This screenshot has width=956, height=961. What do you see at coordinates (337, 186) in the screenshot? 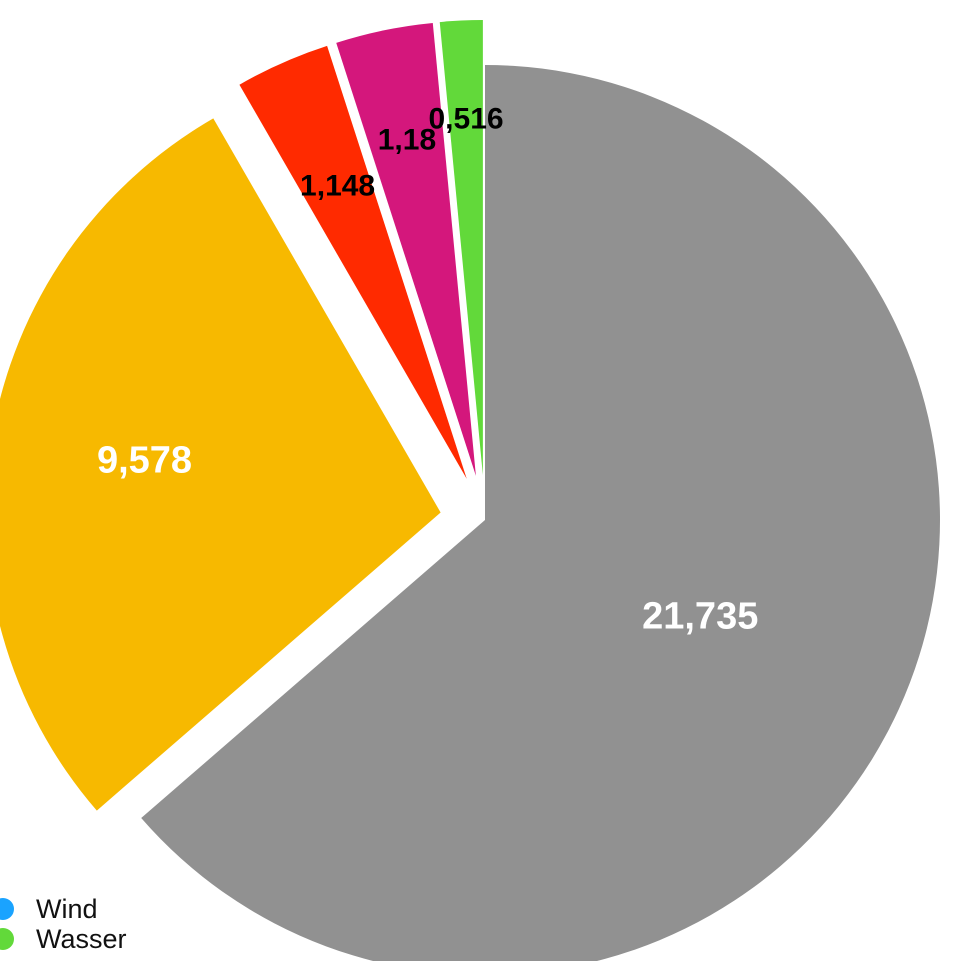
I see `slice-label-2: 1,148` at bounding box center [337, 186].